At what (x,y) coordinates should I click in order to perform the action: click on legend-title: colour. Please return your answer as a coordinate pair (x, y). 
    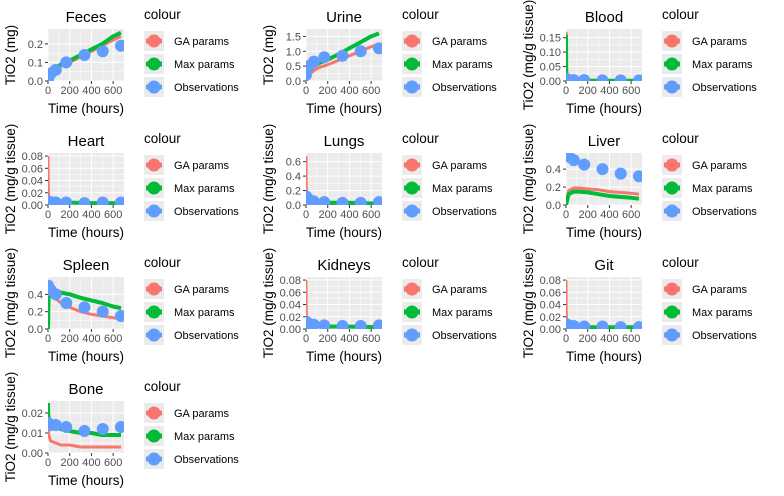
    Looking at the image, I should click on (680, 14).